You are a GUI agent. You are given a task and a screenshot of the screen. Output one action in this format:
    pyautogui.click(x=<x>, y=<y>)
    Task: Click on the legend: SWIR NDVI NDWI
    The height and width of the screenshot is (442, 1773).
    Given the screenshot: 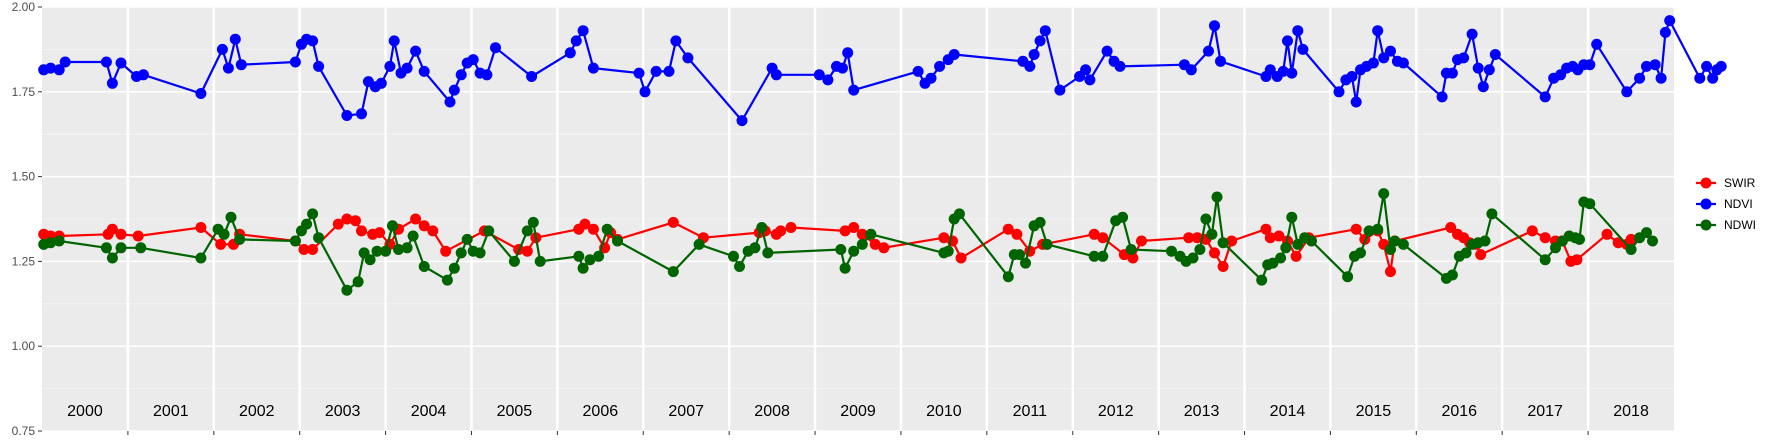 What is the action you would take?
    pyautogui.click(x=1726, y=204)
    